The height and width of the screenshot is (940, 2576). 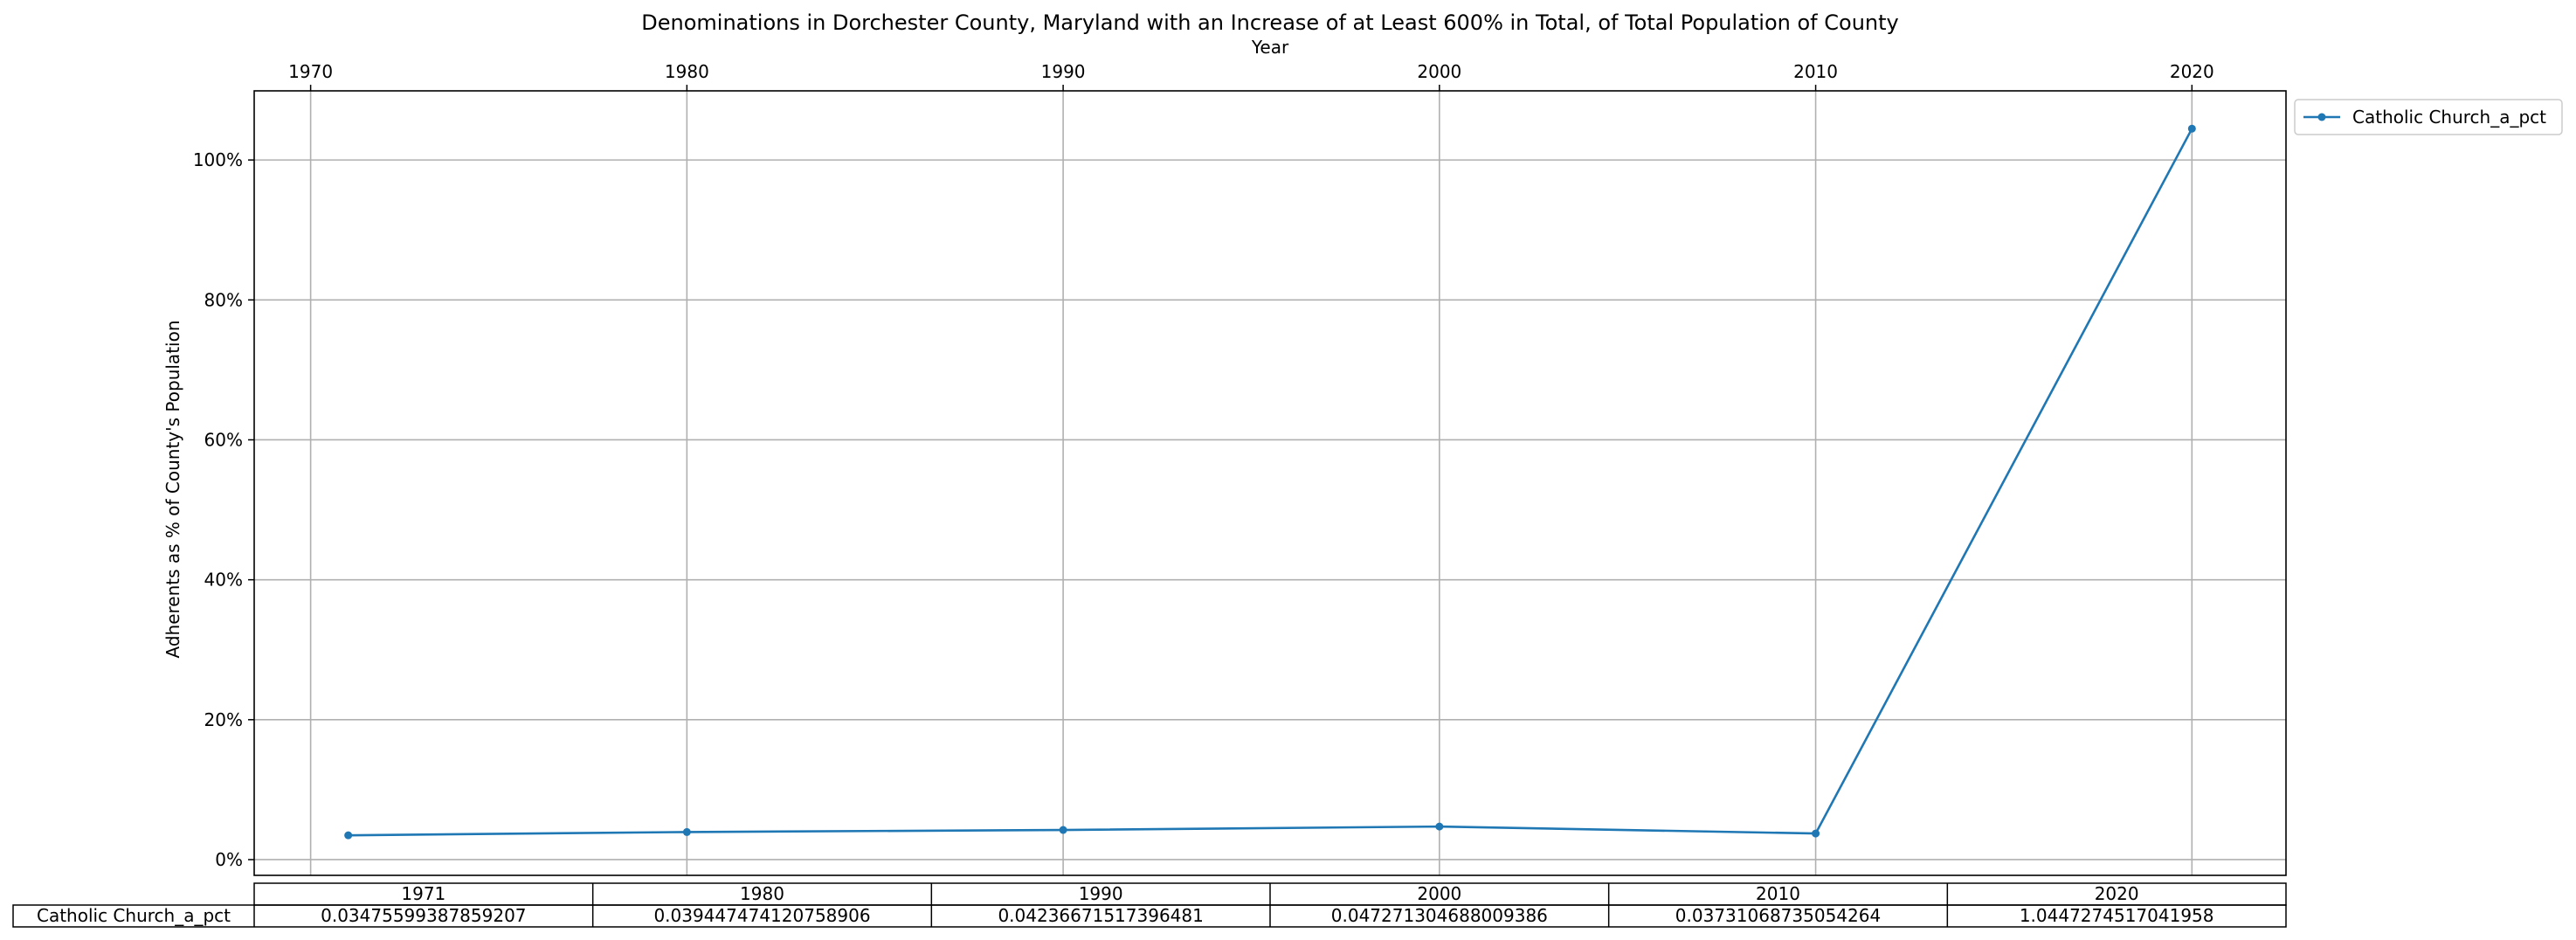 I want to click on table-cell: 1.0447274517041958, so click(x=2117, y=916).